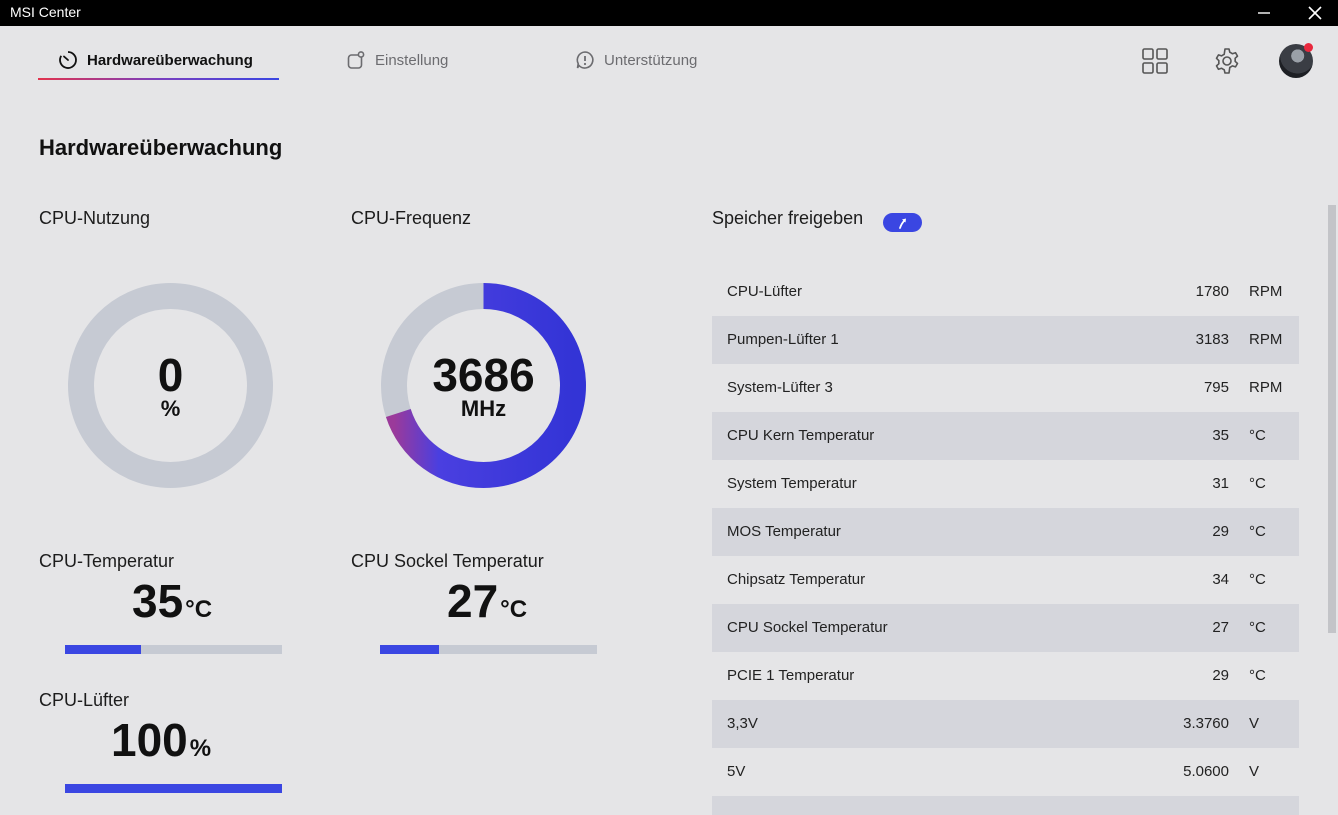  Describe the element at coordinates (1005, 436) in the screenshot. I see `sensor-row: CPU Kern Temperatur 35 °C` at that location.